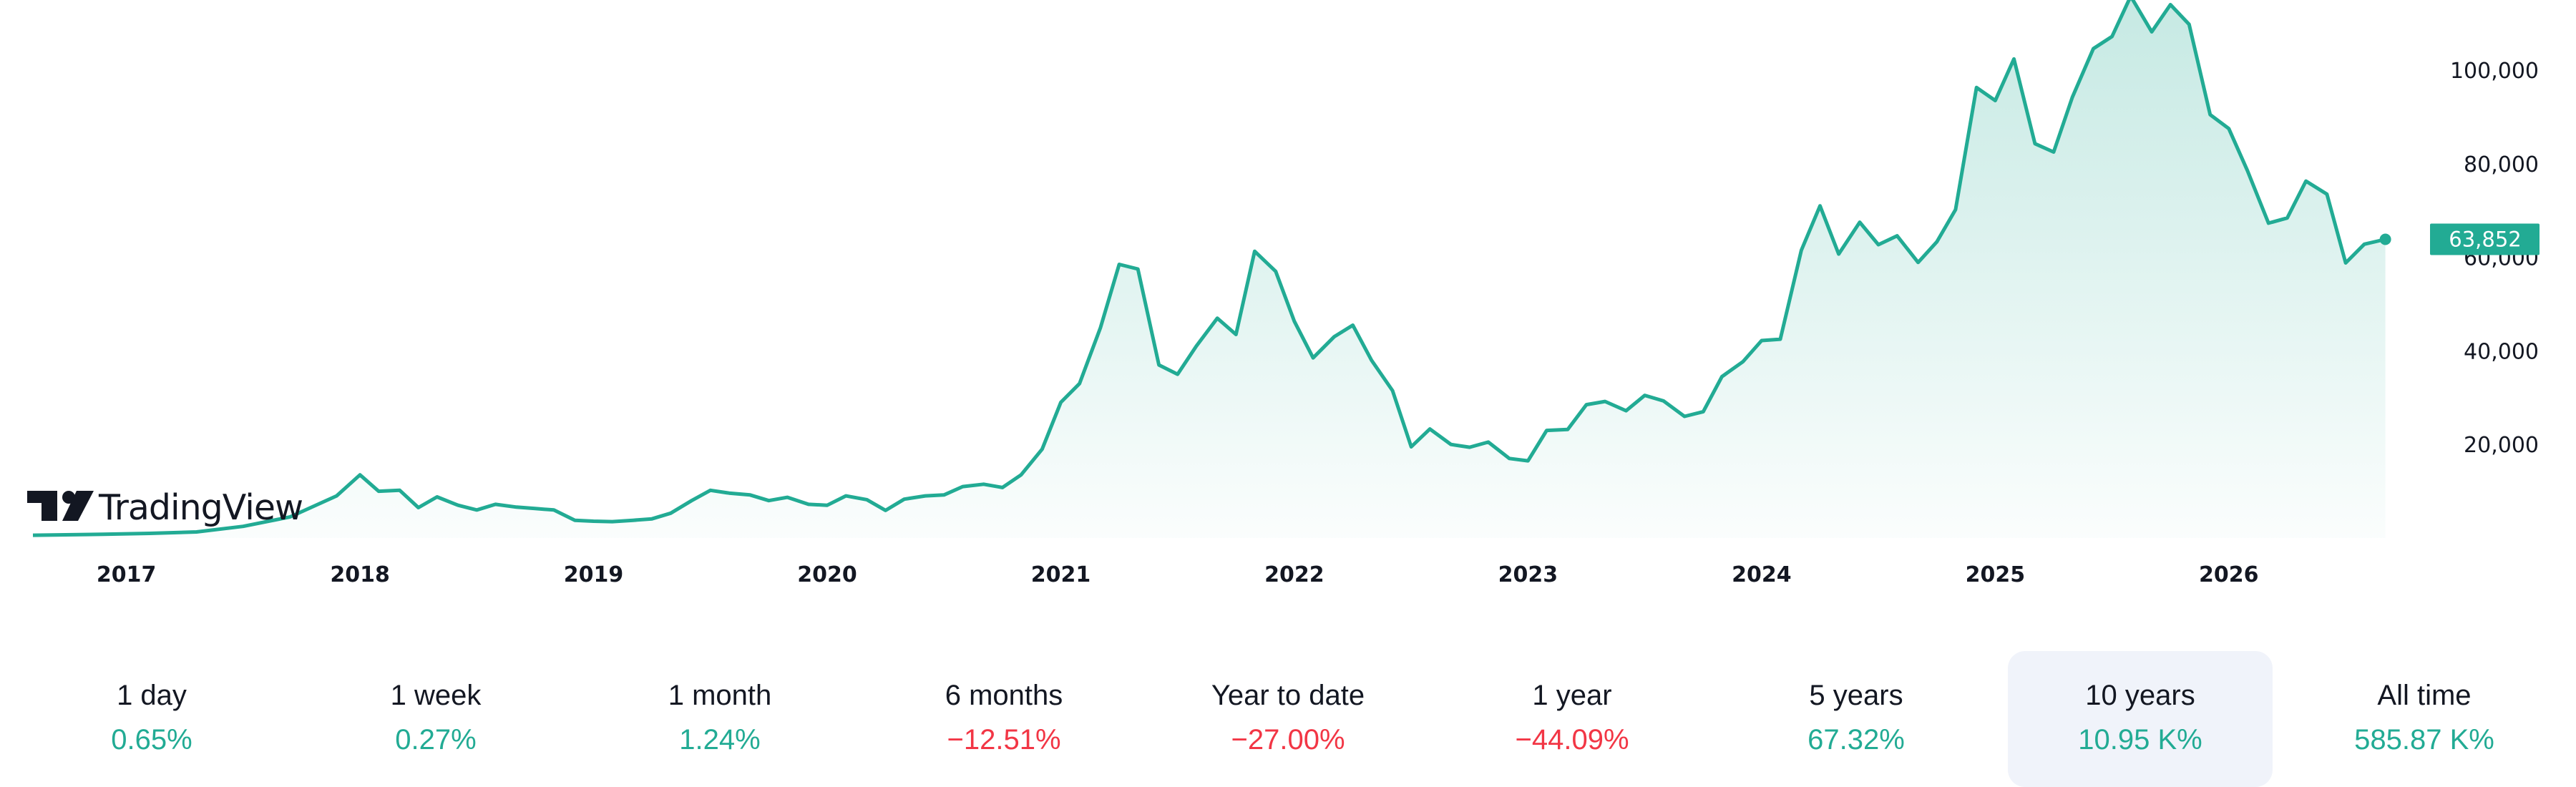 This screenshot has width=2576, height=787. I want to click on period-change-value: 0.27%, so click(436, 740).